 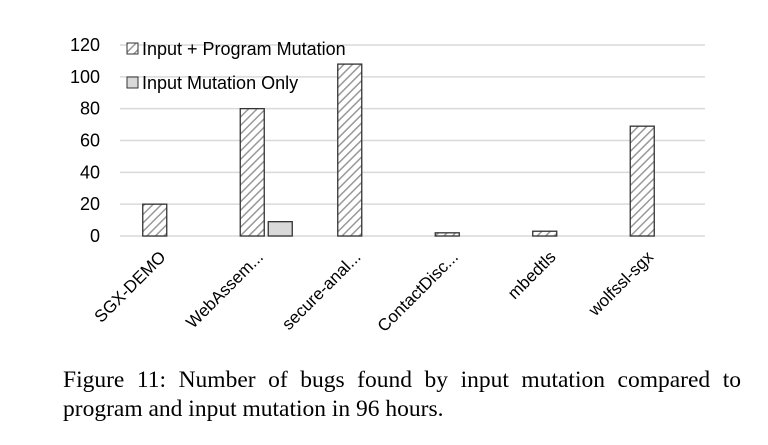 What do you see at coordinates (95, 236) in the screenshot?
I see `y-tick-label: 0` at bounding box center [95, 236].